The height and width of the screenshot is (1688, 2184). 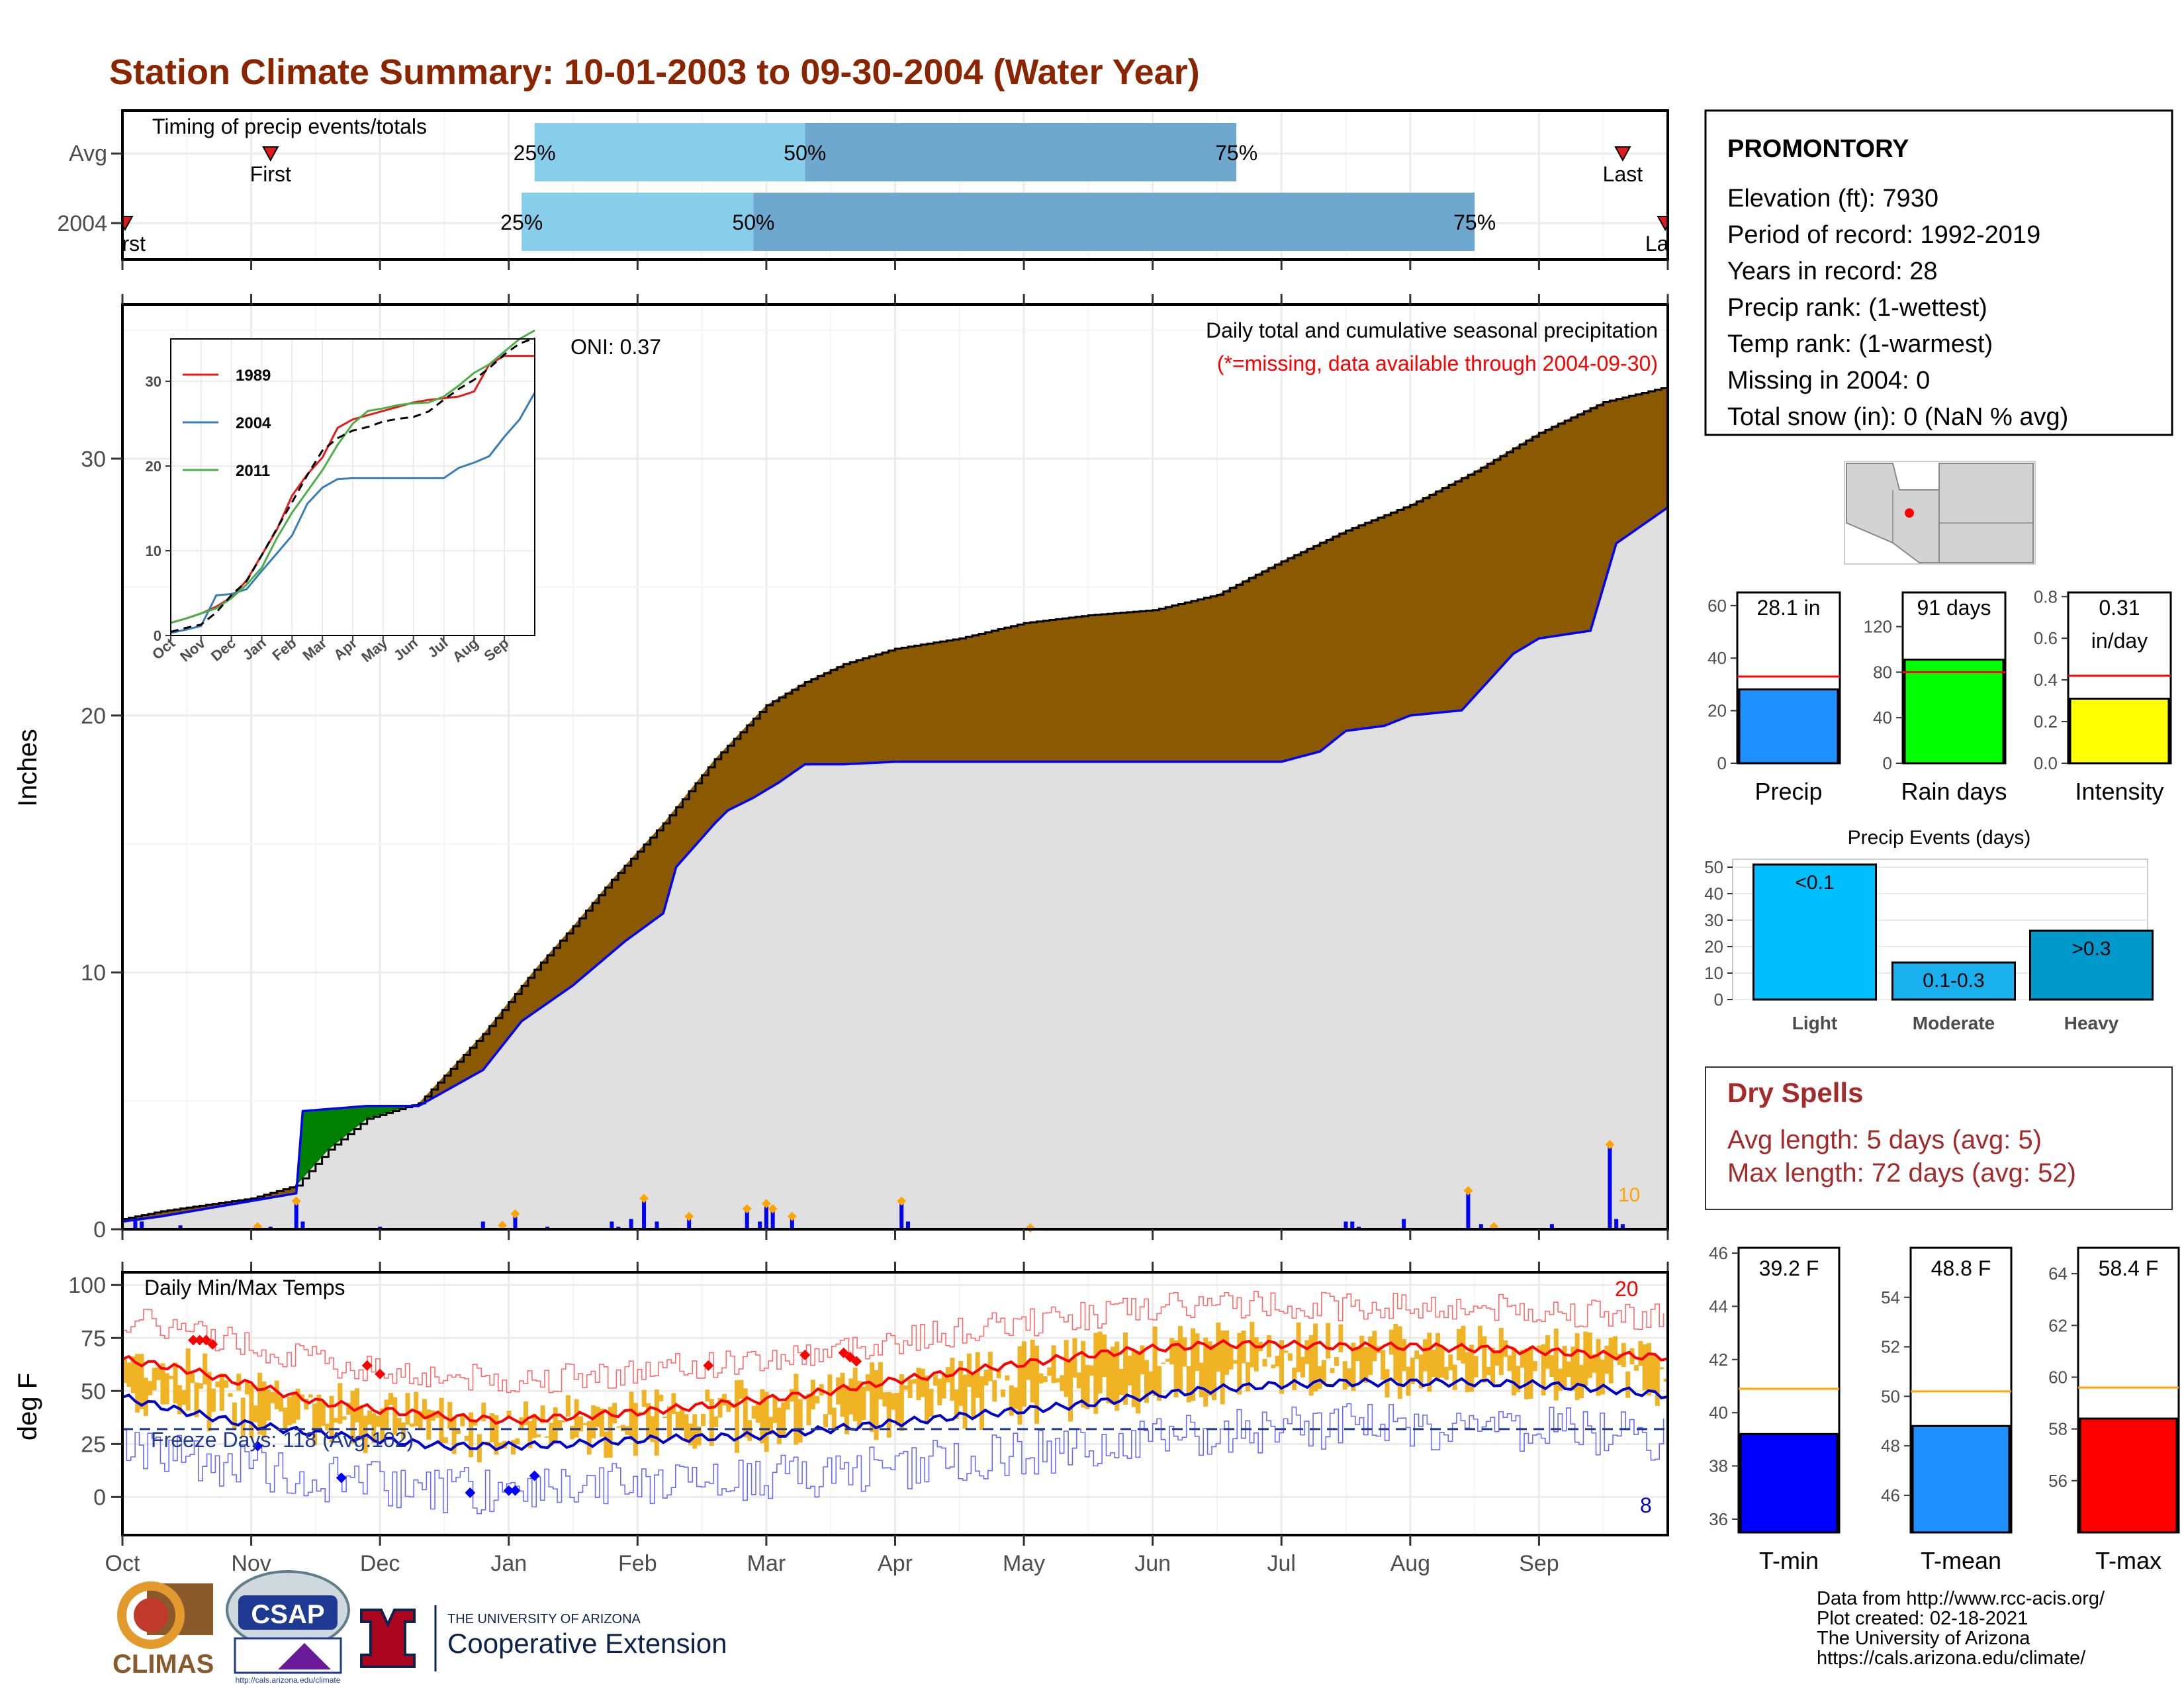 What do you see at coordinates (2046, 763) in the screenshot?
I see `mini-bar-y-tick-label: 0.0` at bounding box center [2046, 763].